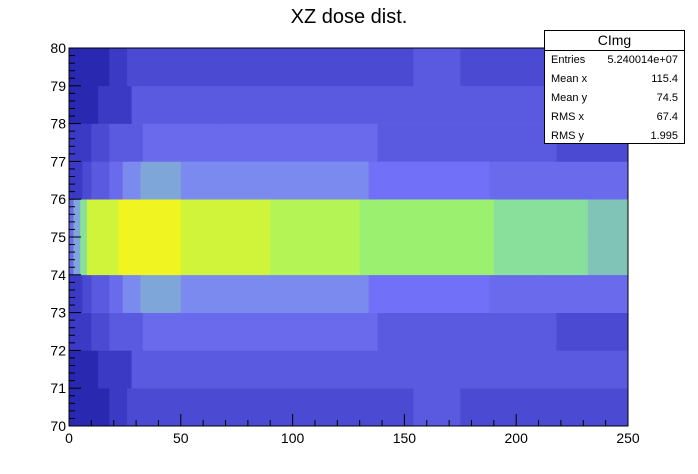  Describe the element at coordinates (567, 117) in the screenshot. I see `stats-label: RMS x` at that location.